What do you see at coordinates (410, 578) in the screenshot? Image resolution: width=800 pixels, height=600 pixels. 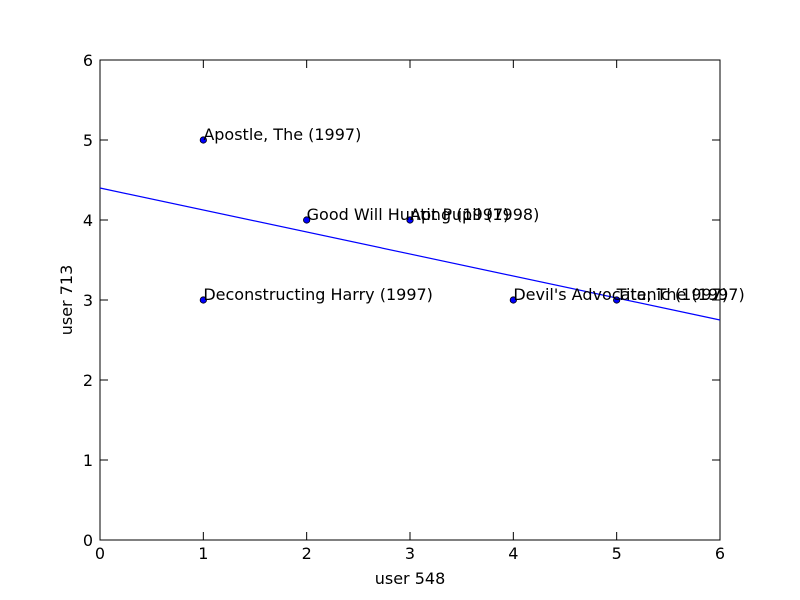 I see `x-axis-label: user 548` at bounding box center [410, 578].